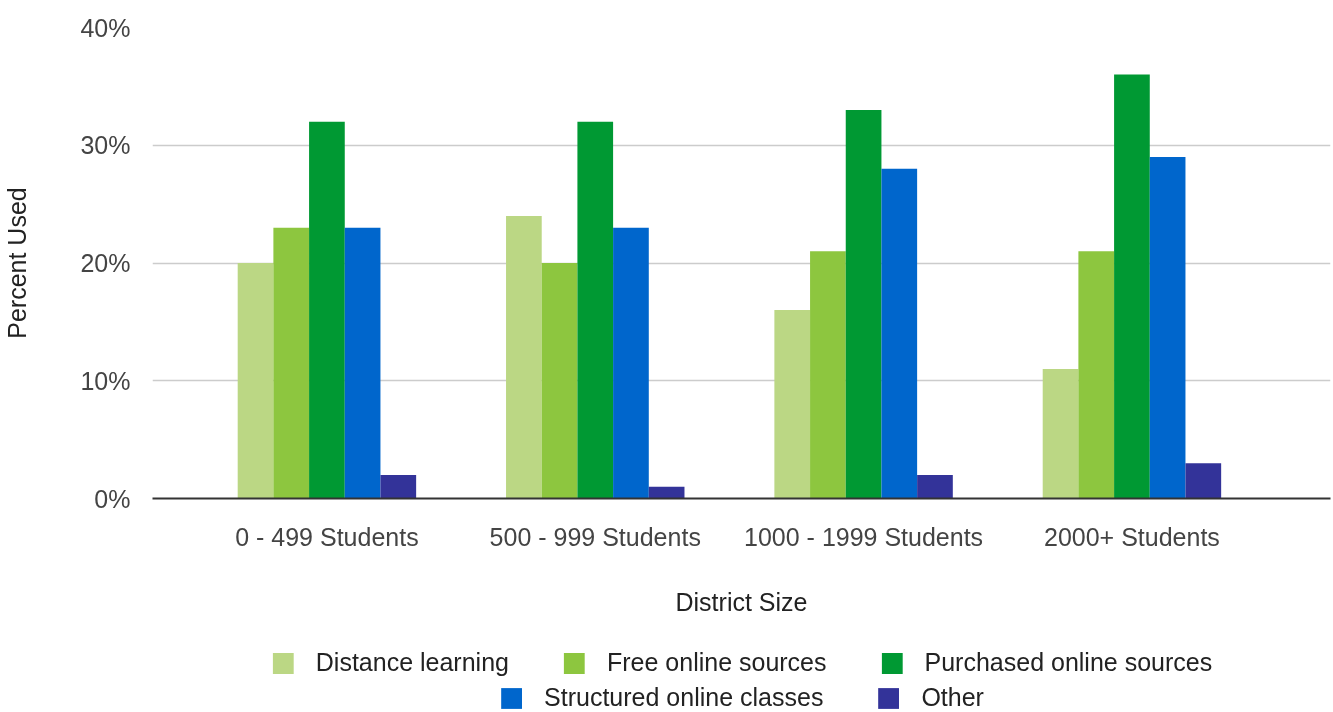 This screenshot has width=1333, height=712. I want to click on x-tick-label: 2000+ Students, so click(1132, 536).